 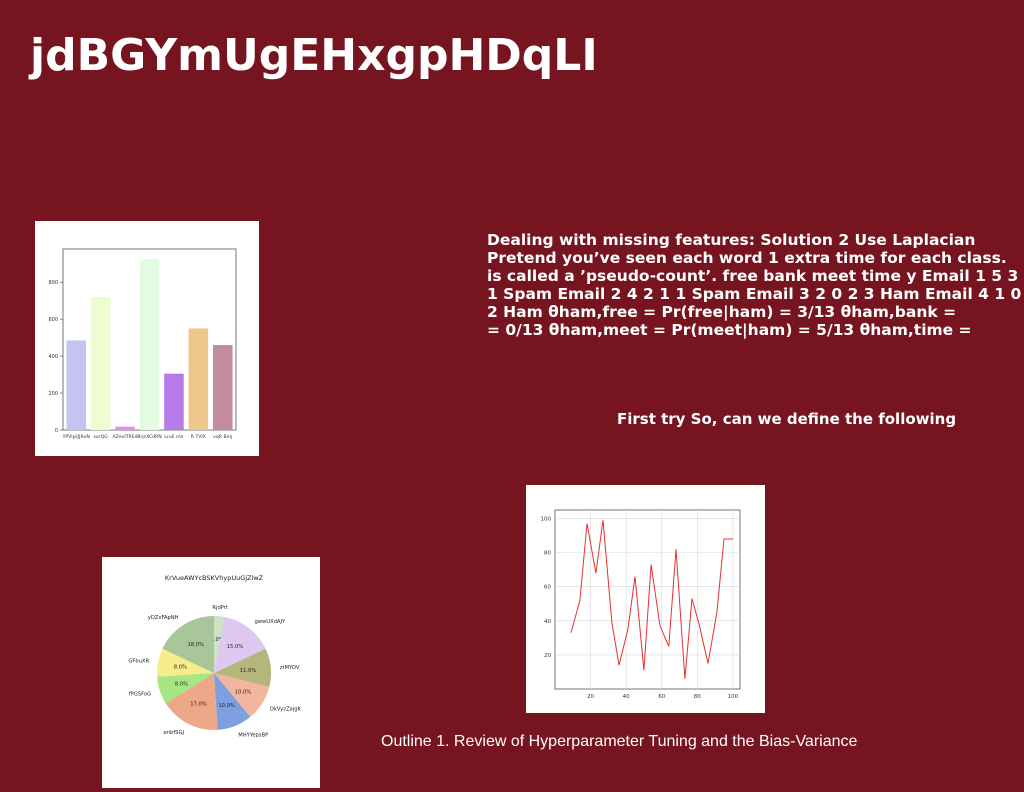 What do you see at coordinates (53, 357) in the screenshot?
I see `y-tick-label: 400` at bounding box center [53, 357].